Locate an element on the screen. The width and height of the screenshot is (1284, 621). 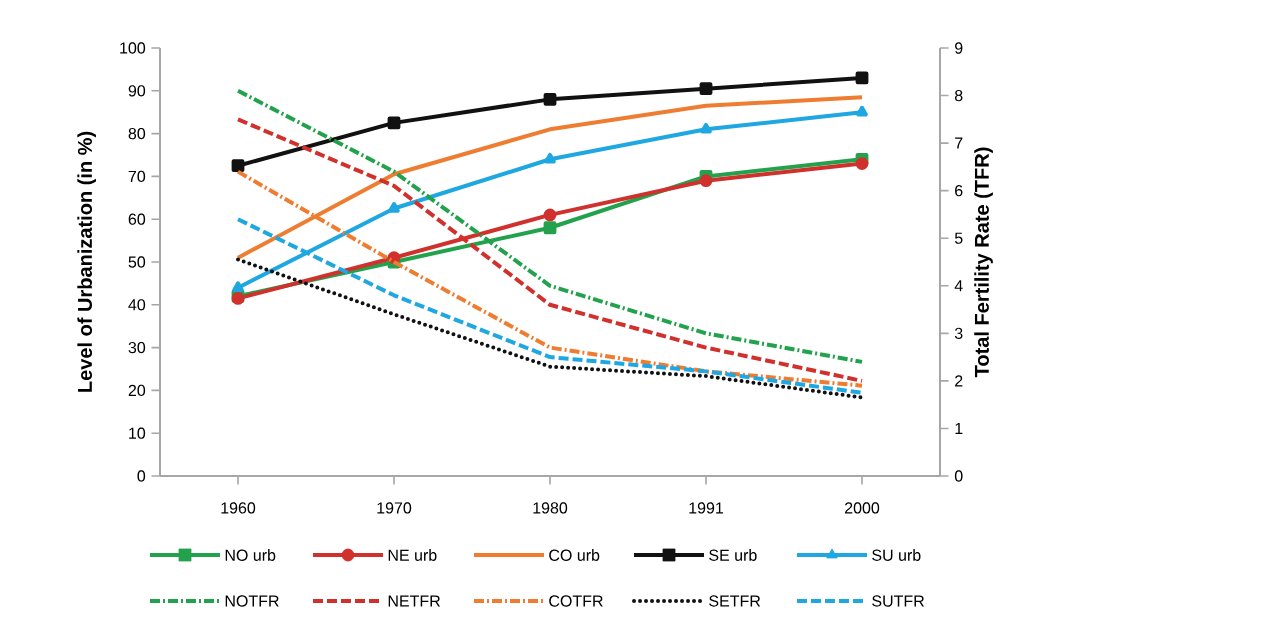
y-tick-label: 60 is located at coordinates (137, 219).